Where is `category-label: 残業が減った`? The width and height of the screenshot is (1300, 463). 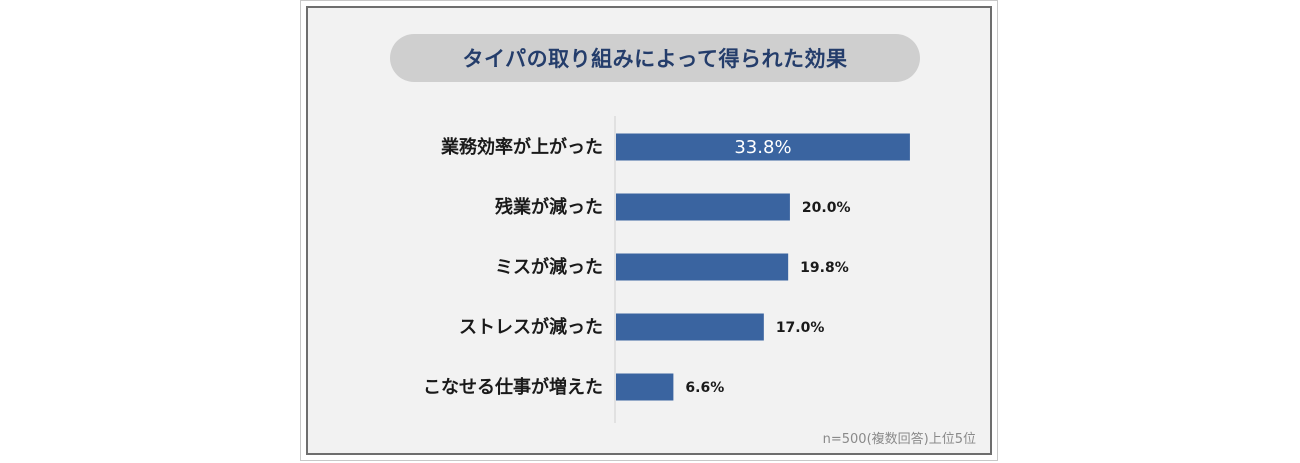 category-label: 残業が減った is located at coordinates (549, 207).